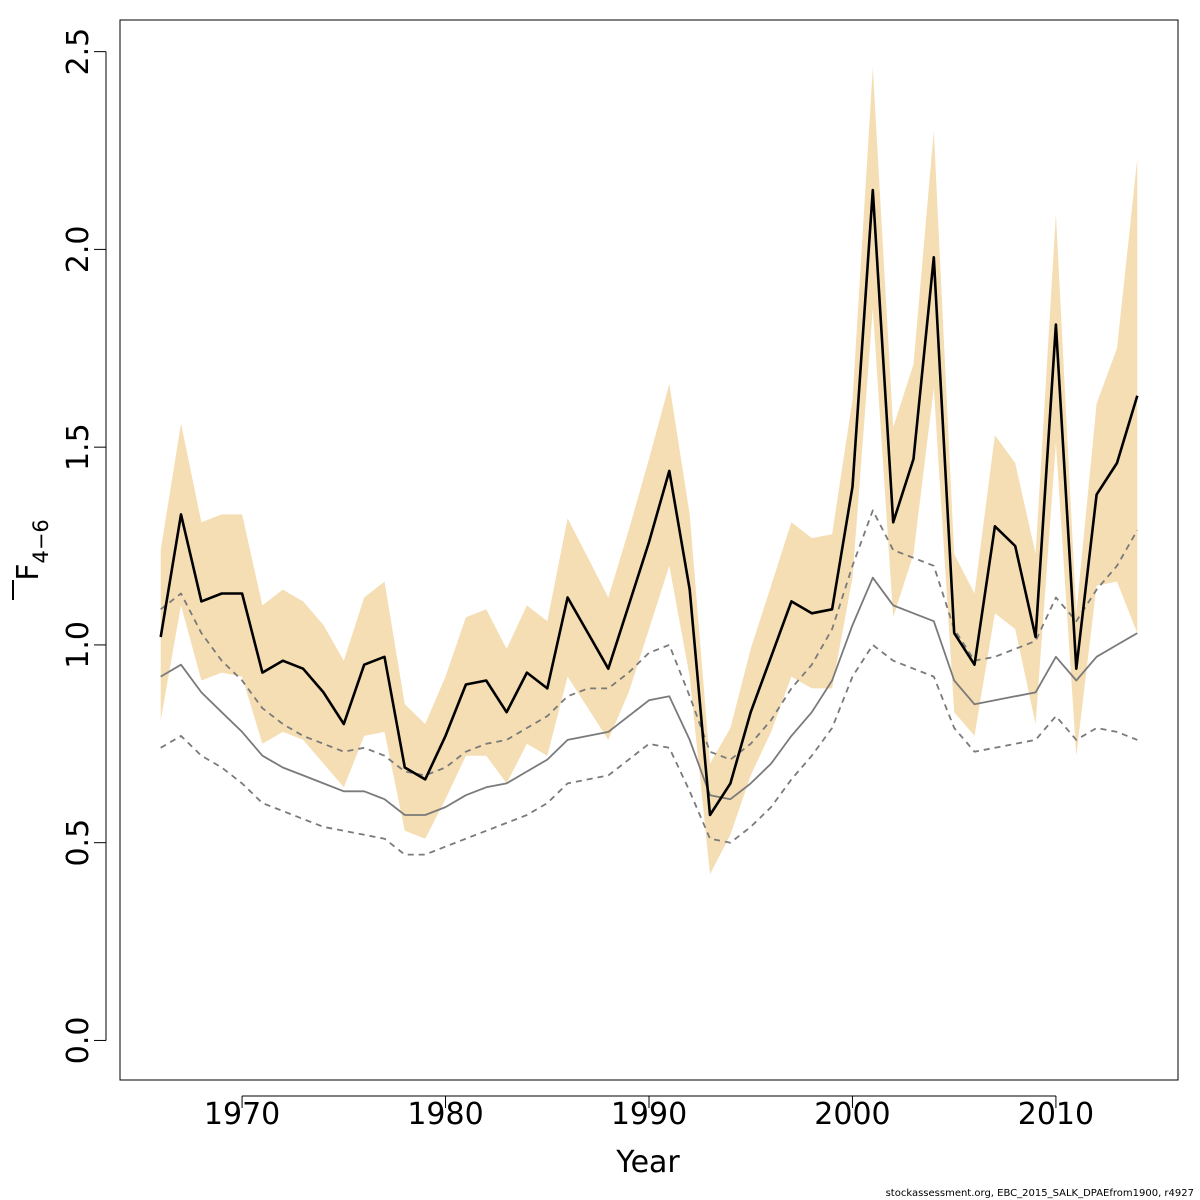 The image size is (1200, 1200). Describe the element at coordinates (647, 1162) in the screenshot. I see `x-axis-title: Year` at that location.